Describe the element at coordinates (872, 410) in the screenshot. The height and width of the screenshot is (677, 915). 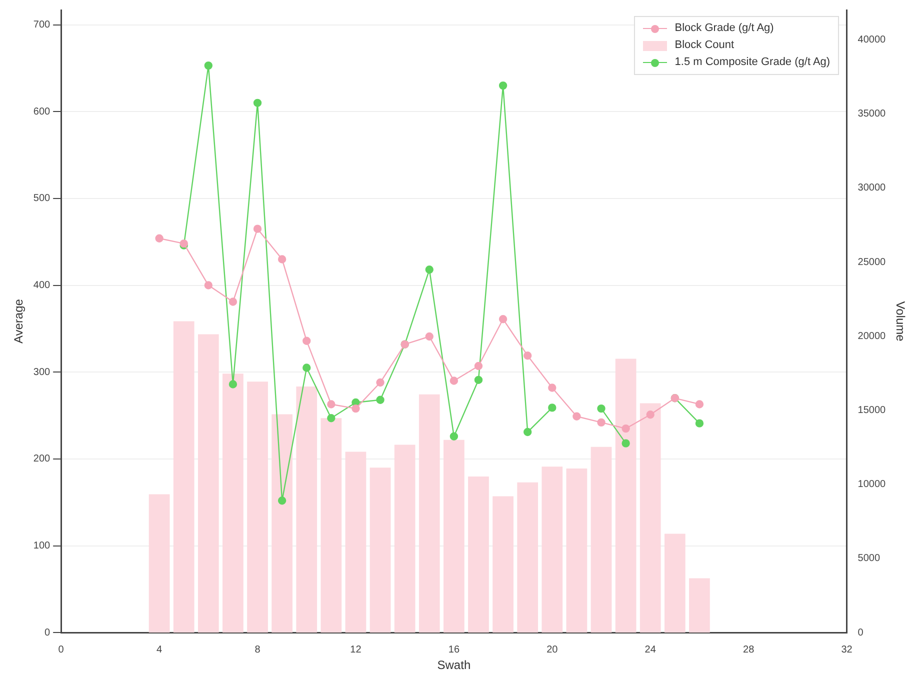
I see `y2-tick-label: 15000` at that location.